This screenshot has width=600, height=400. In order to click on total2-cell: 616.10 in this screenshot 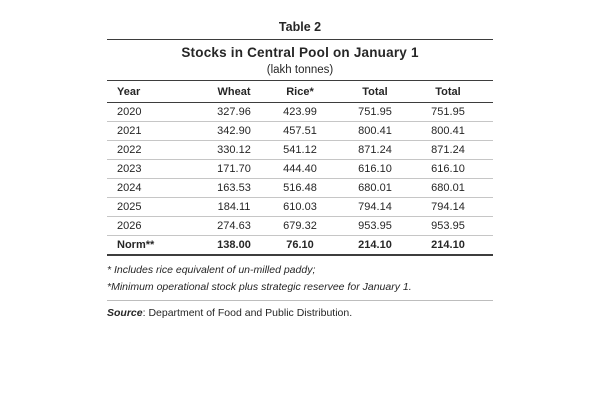, I will do `click(448, 169)`.